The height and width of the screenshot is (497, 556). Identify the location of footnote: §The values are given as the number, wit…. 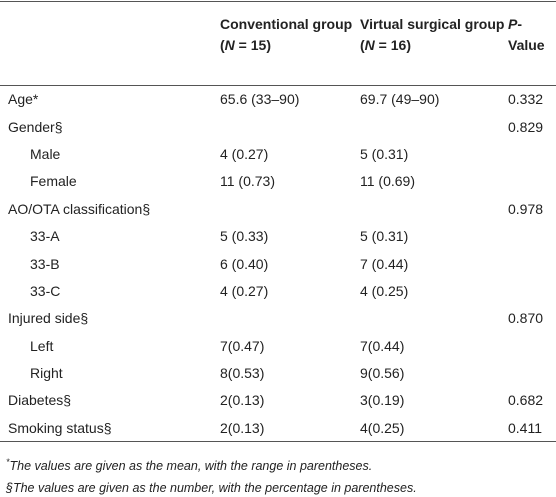
(281, 487).